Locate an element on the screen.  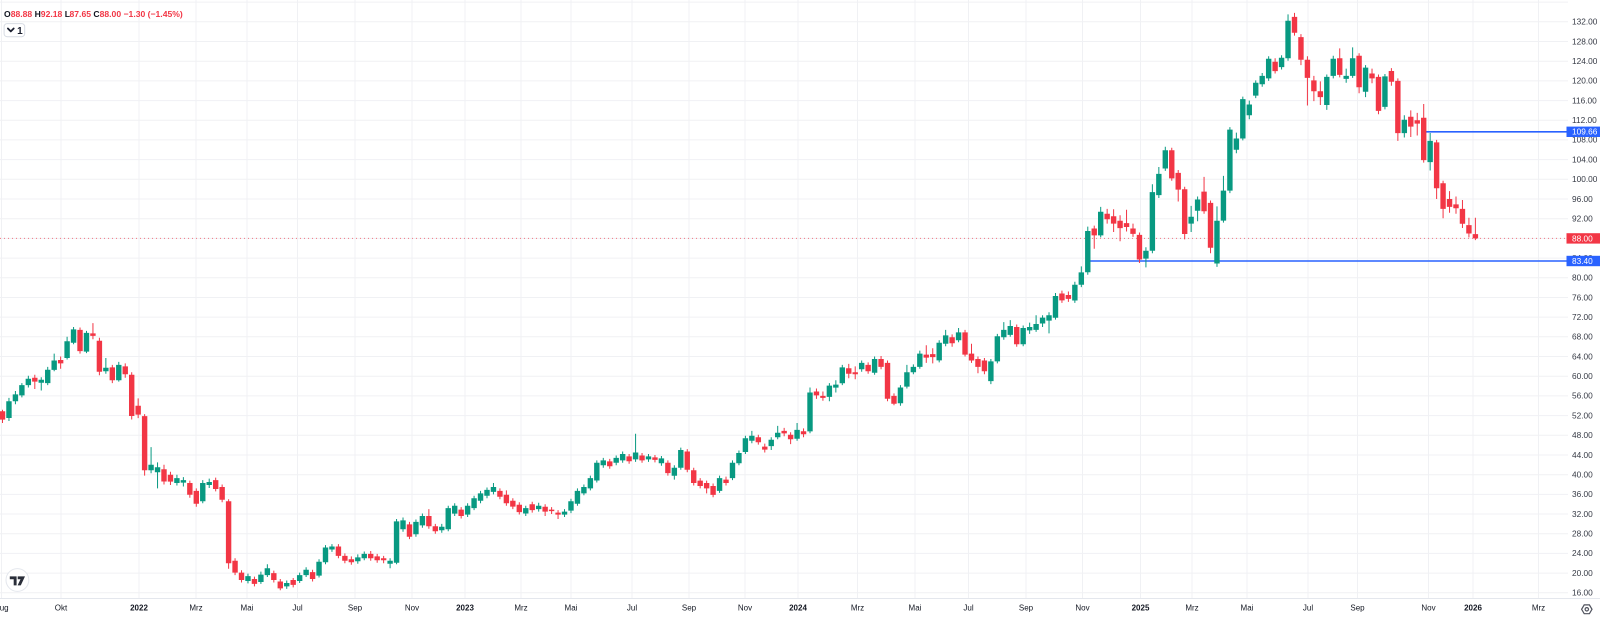
svg-text: 28.00 is located at coordinates (1582, 534).